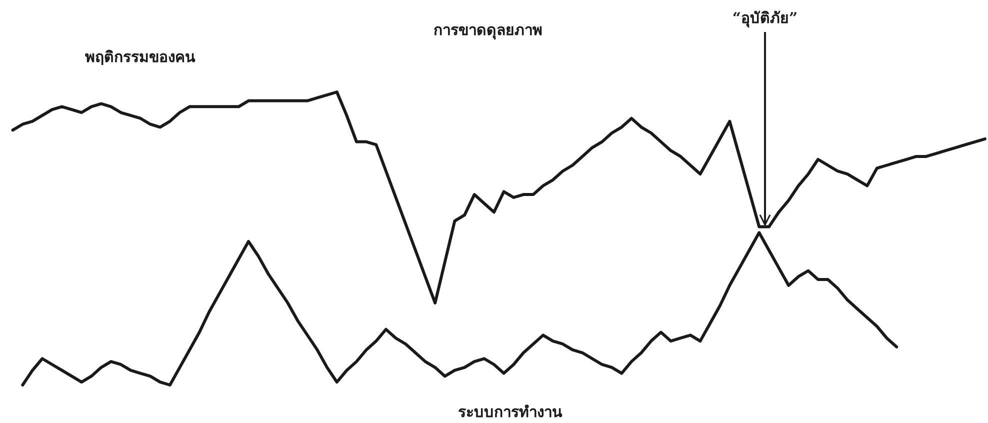 The image size is (988, 423). Describe the element at coordinates (140, 57) in the screenshot. I see `text: พฤติกรรมของคน` at that location.